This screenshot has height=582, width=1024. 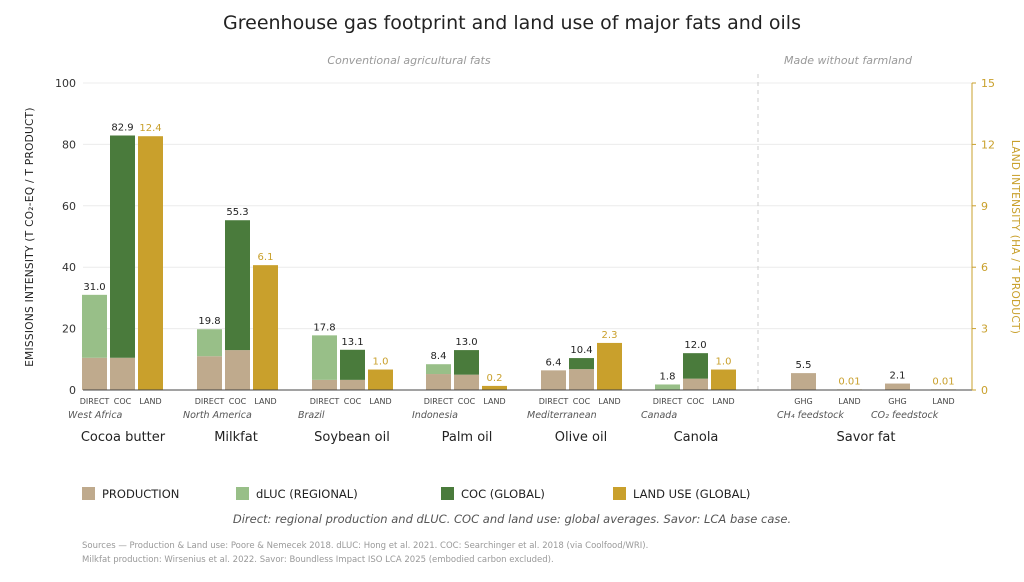 I want to click on bar-group: 1.8 DIRECT 12.0 COC 1.0 LAND Canada, so click(x=688, y=380).